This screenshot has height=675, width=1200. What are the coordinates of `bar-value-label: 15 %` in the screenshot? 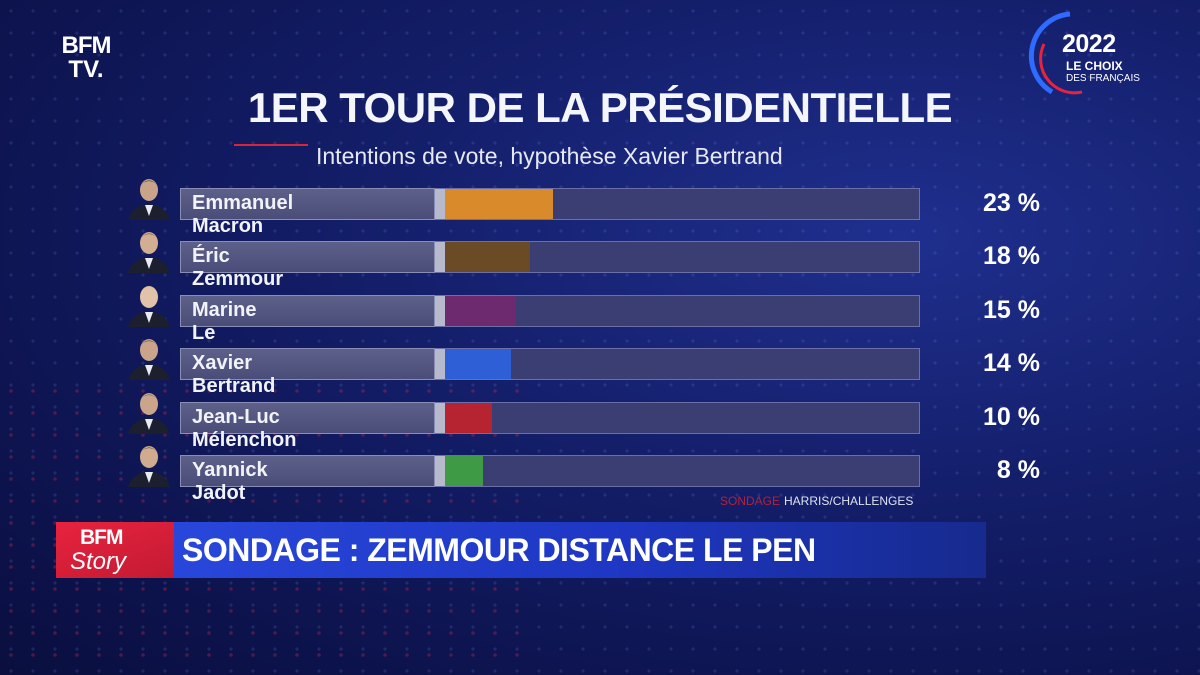 It's located at (1011, 309).